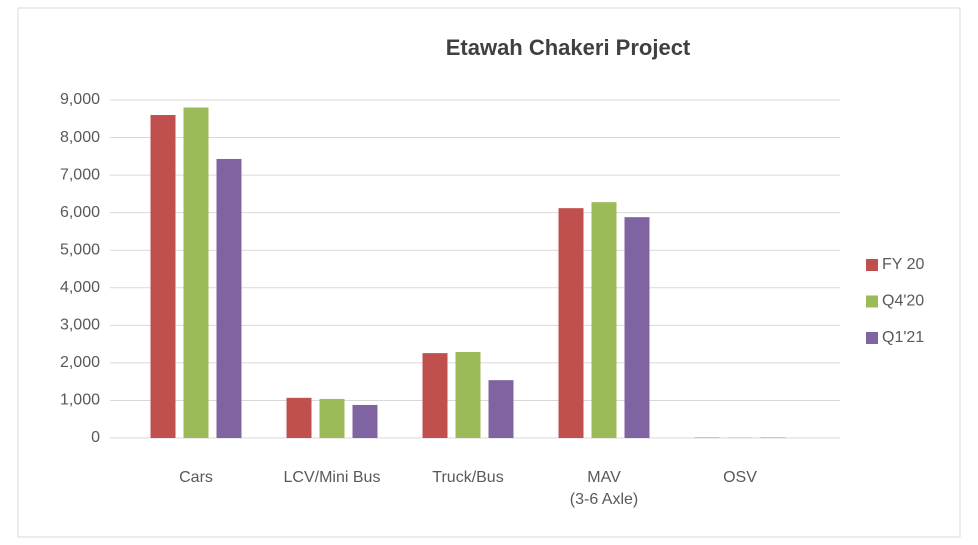 Image resolution: width=978 pixels, height=545 pixels. What do you see at coordinates (740, 477) in the screenshot?
I see `x-tick-label: OSV` at bounding box center [740, 477].